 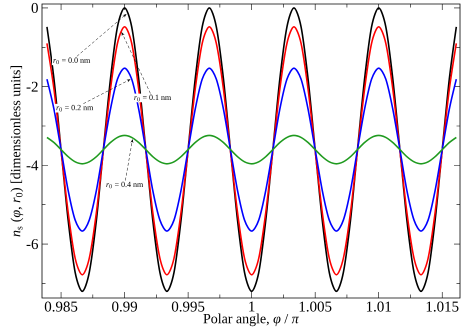 I want to click on y-tick-label: -2, so click(x=32, y=87).